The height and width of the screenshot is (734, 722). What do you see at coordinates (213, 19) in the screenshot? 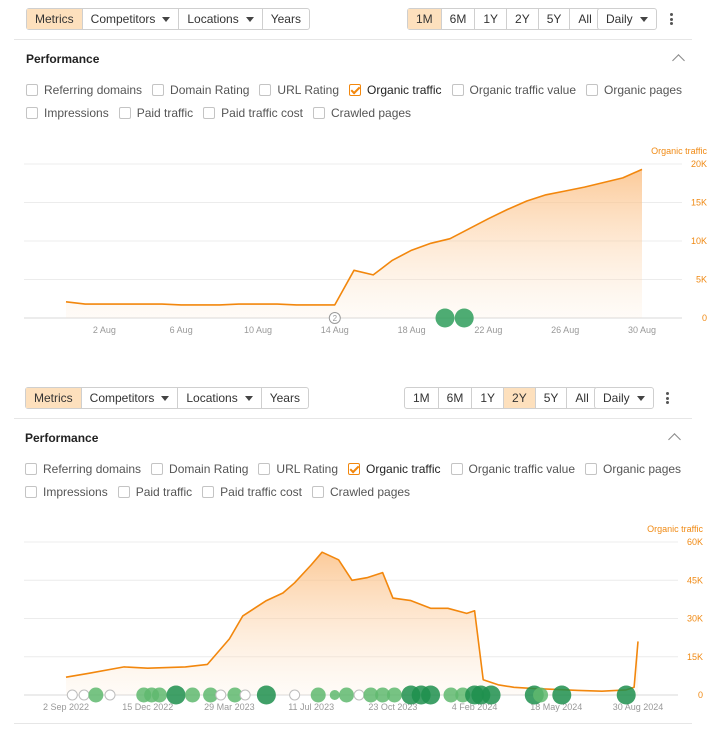
I see `tab-locations-label: Locations` at bounding box center [213, 19].